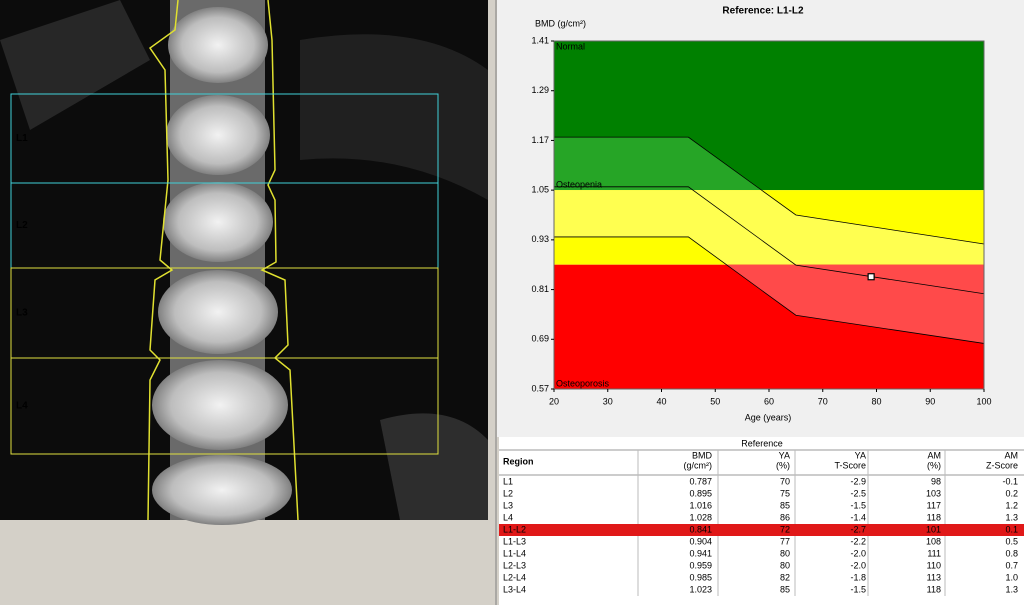 The height and width of the screenshot is (605, 1024). Describe the element at coordinates (579, 185) in the screenshot. I see `zone-label: Osteopenia` at that location.